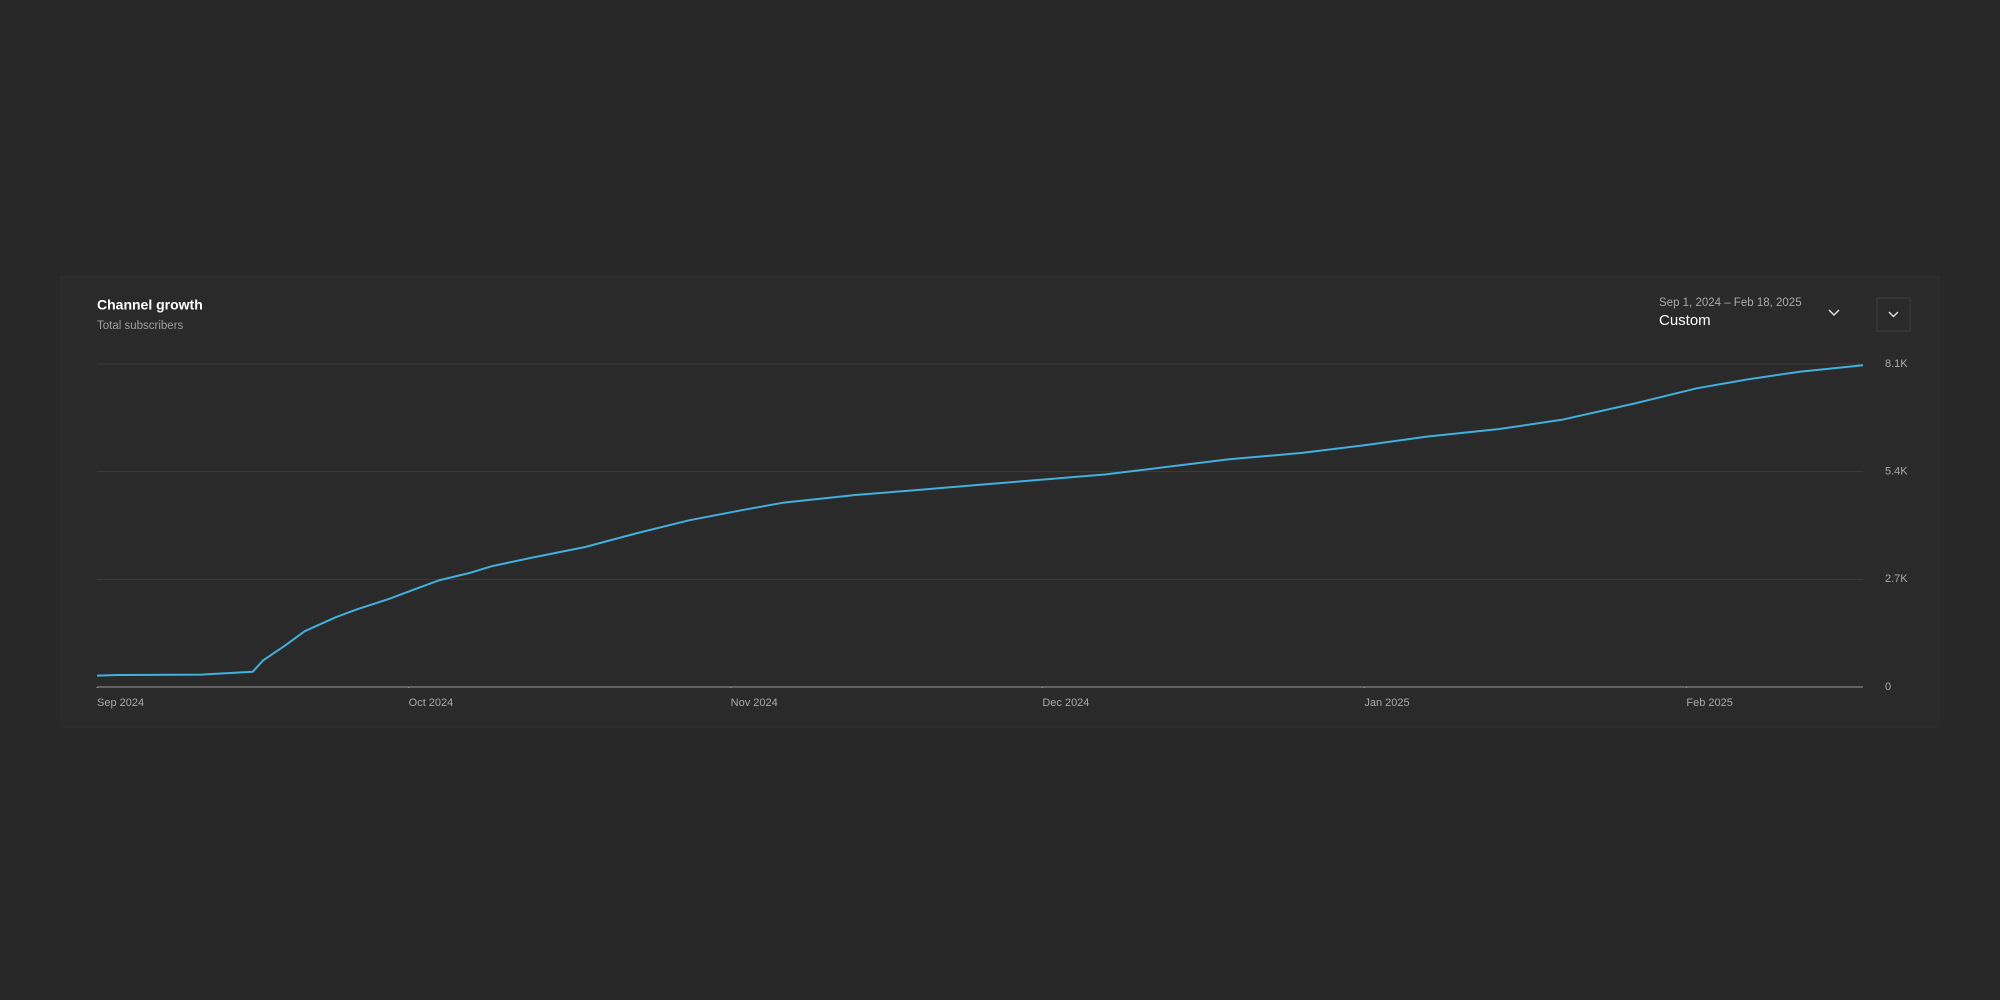 This screenshot has height=1000, width=2000. Describe the element at coordinates (1386, 703) in the screenshot. I see `x-tick-label: Jan 2025` at that location.